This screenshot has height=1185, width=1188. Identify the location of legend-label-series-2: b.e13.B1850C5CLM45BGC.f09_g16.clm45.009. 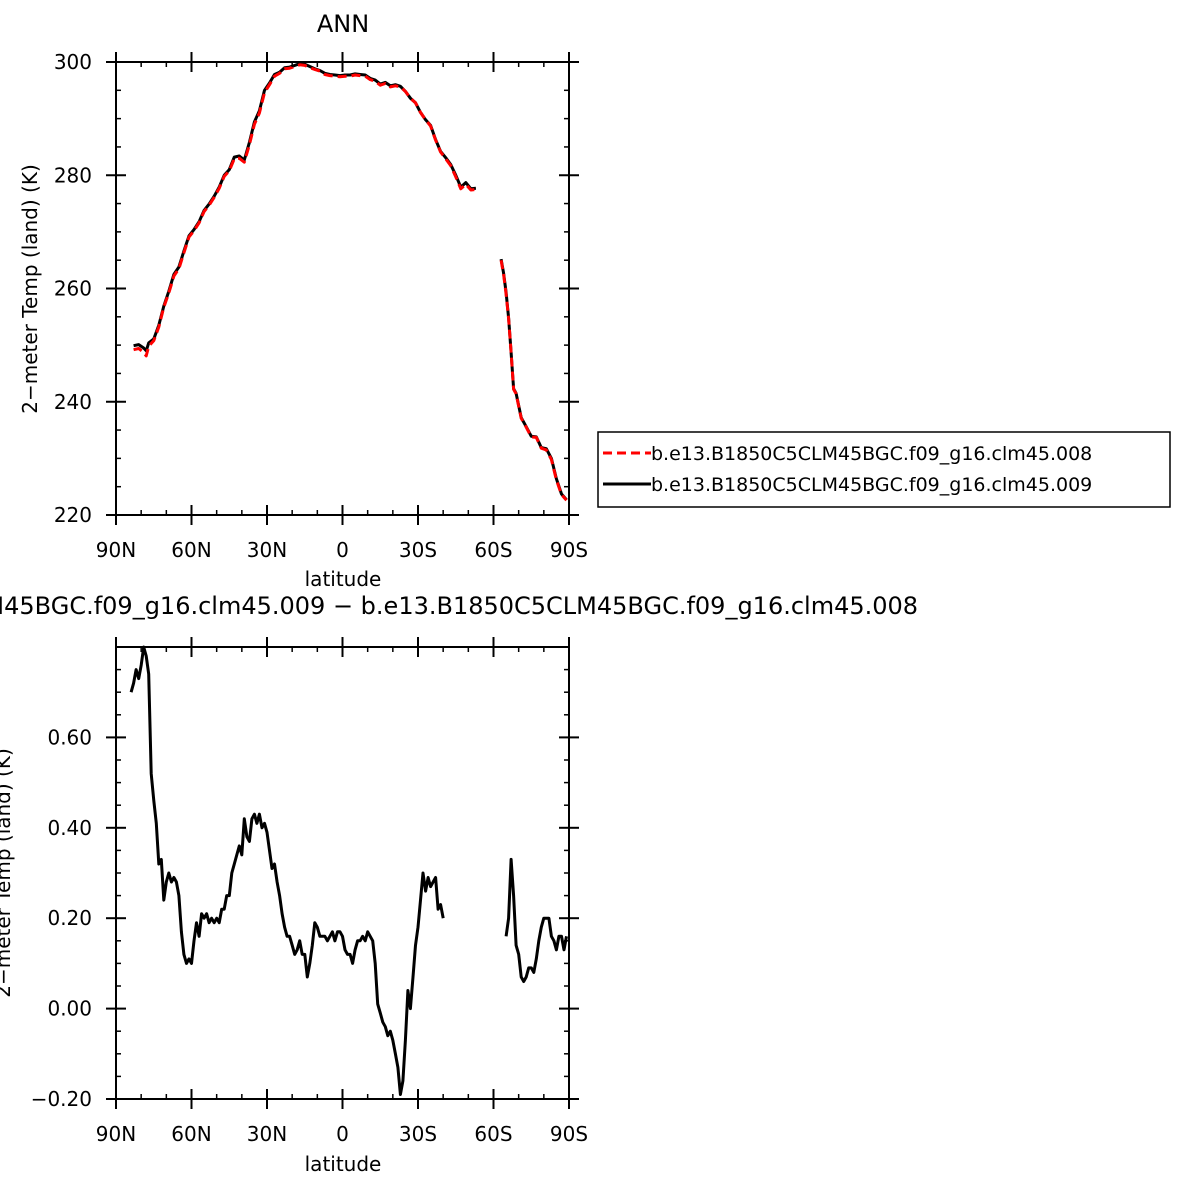
(871, 485).